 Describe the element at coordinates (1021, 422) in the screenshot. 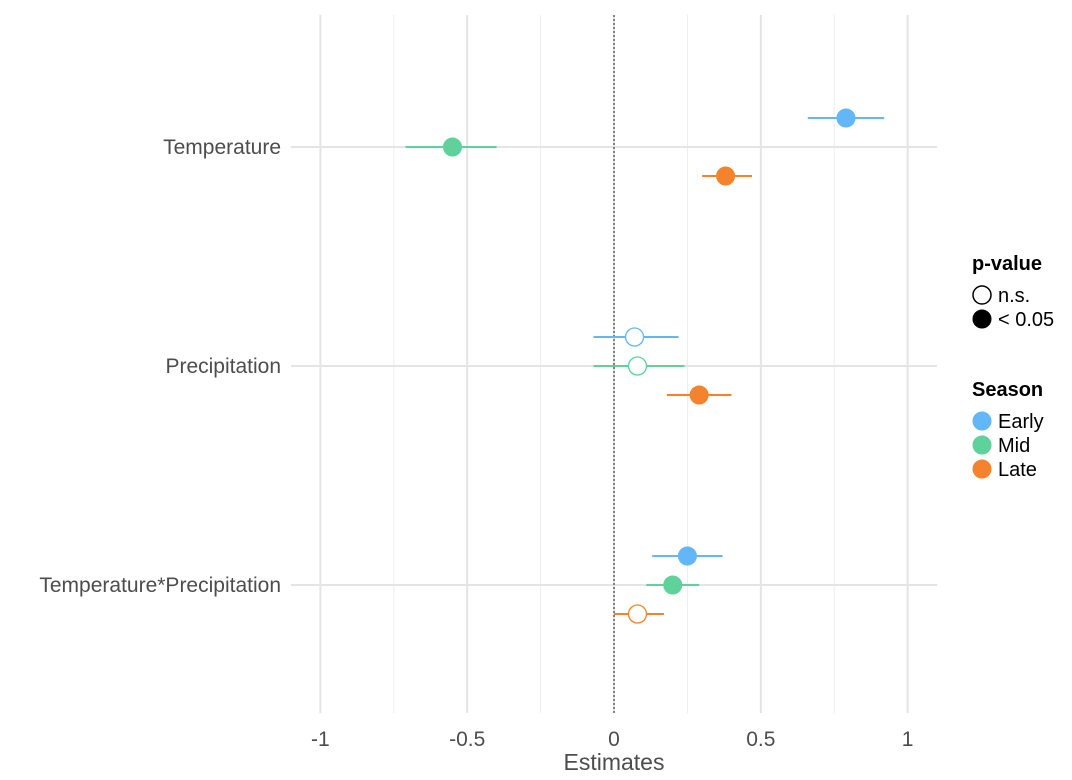

I see `legend-label-1-0: Early` at that location.